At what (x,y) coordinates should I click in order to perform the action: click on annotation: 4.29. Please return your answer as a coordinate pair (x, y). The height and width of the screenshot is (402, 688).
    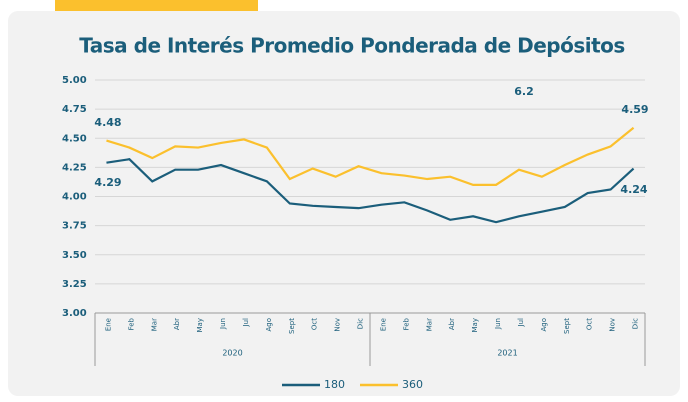
    Looking at the image, I should click on (107, 182).